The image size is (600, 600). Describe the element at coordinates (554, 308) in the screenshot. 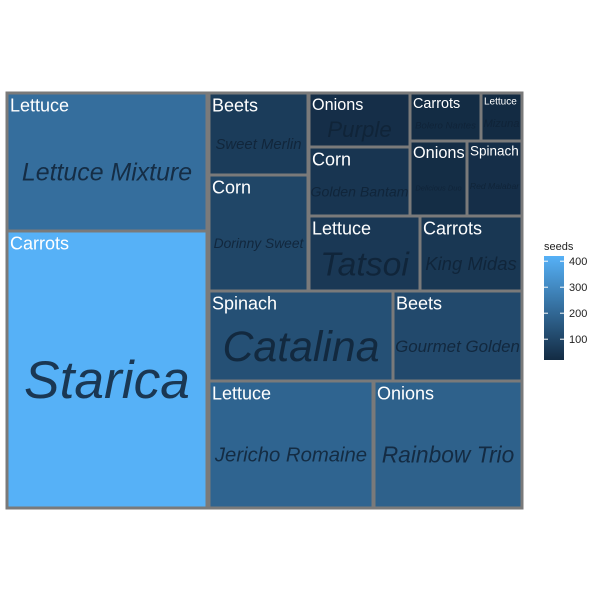

I see `legend-colorbar` at that location.